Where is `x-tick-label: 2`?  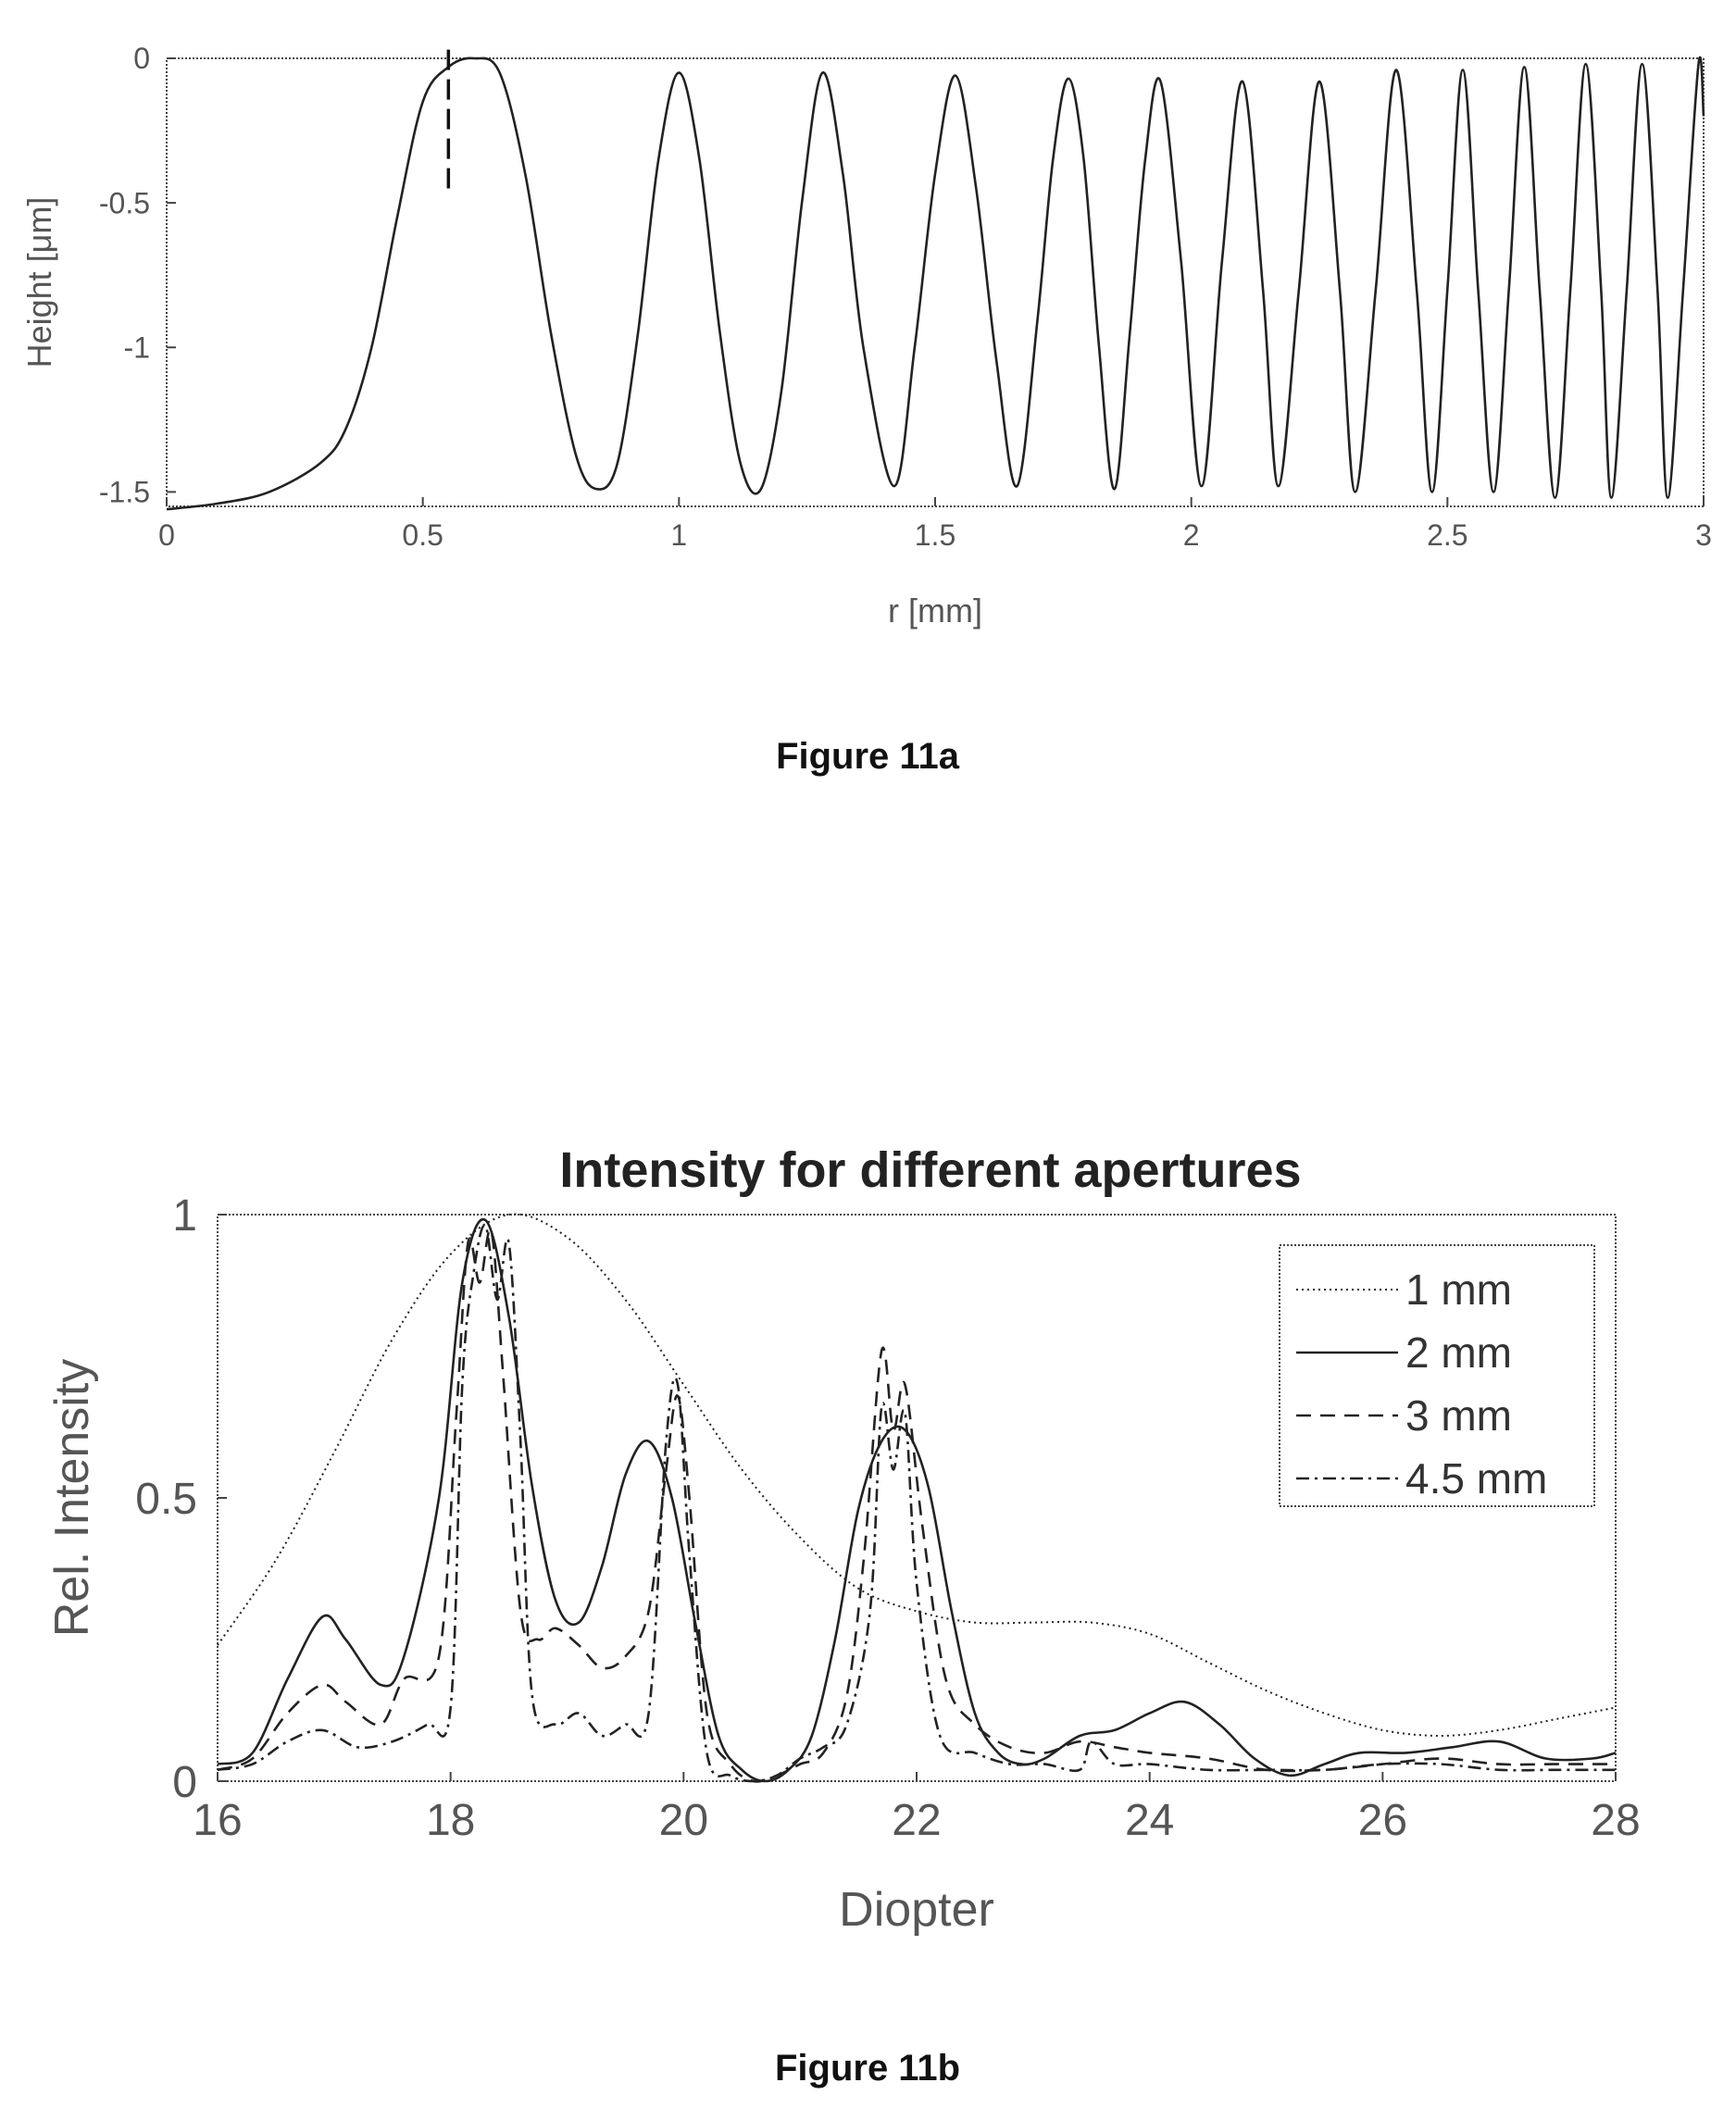
x-tick-label: 2 is located at coordinates (1191, 535).